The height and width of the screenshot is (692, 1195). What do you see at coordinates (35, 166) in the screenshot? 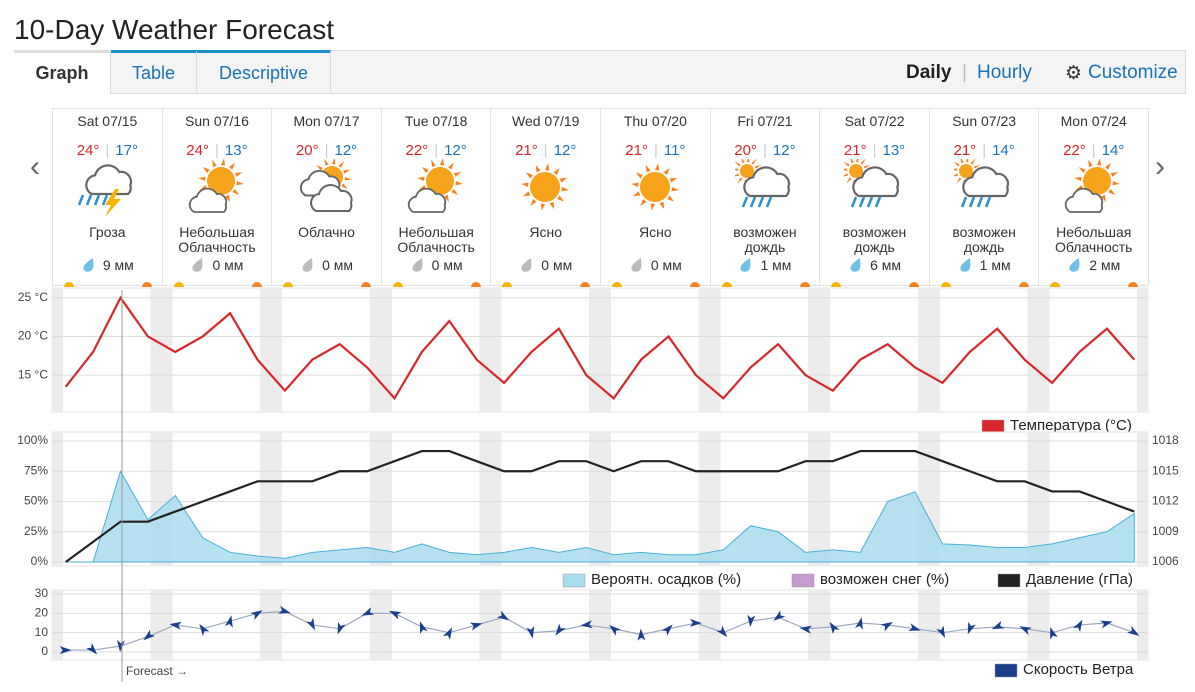
I see `prev-arrow: ‹` at bounding box center [35, 166].